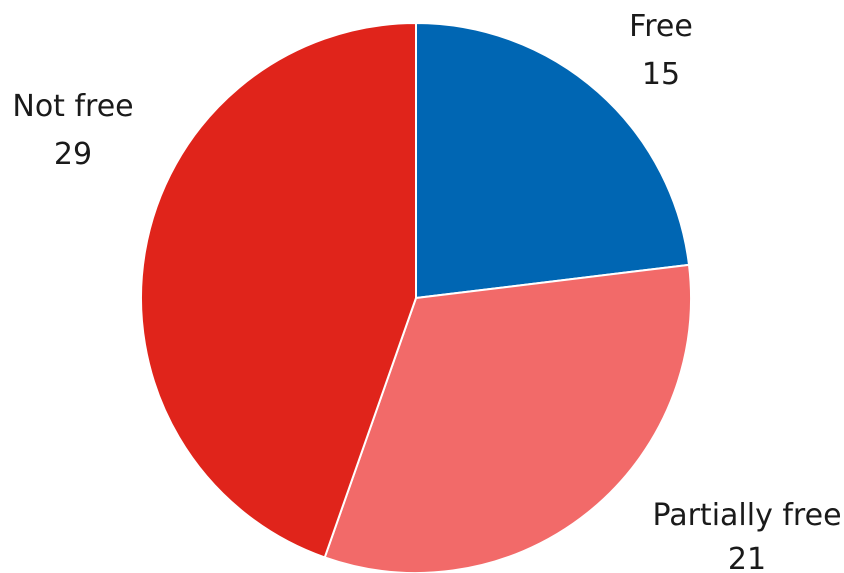 The height and width of the screenshot is (573, 844). I want to click on slice-label-partially-free-name: Partially free, so click(746, 515).